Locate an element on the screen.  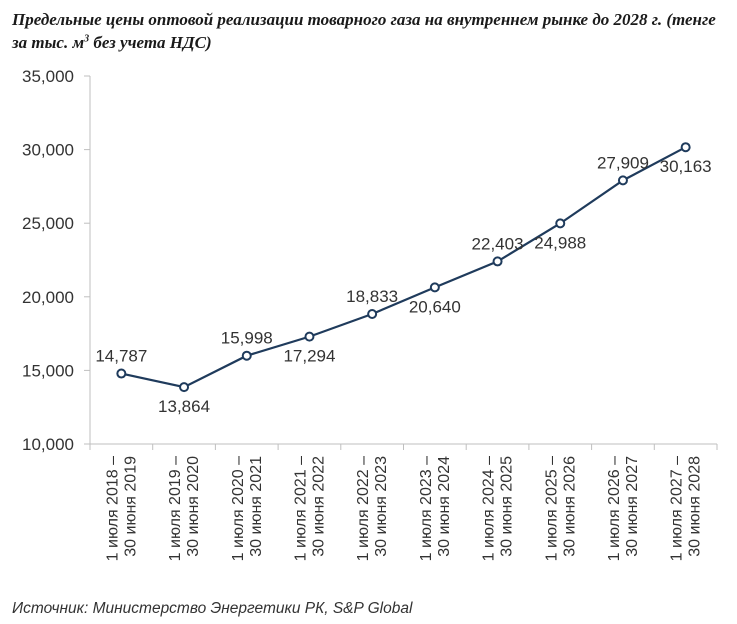
x-tick-label: 1 июля 2025 –30 июня 2026 is located at coordinates (560, 508).